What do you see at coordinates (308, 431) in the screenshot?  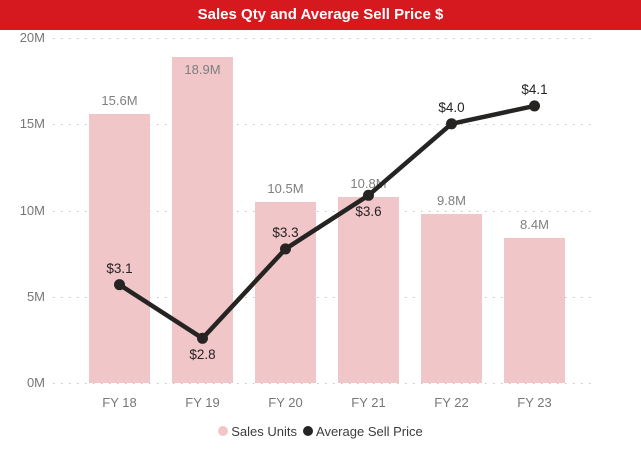 I see `average-sell-price-swatch-icon` at bounding box center [308, 431].